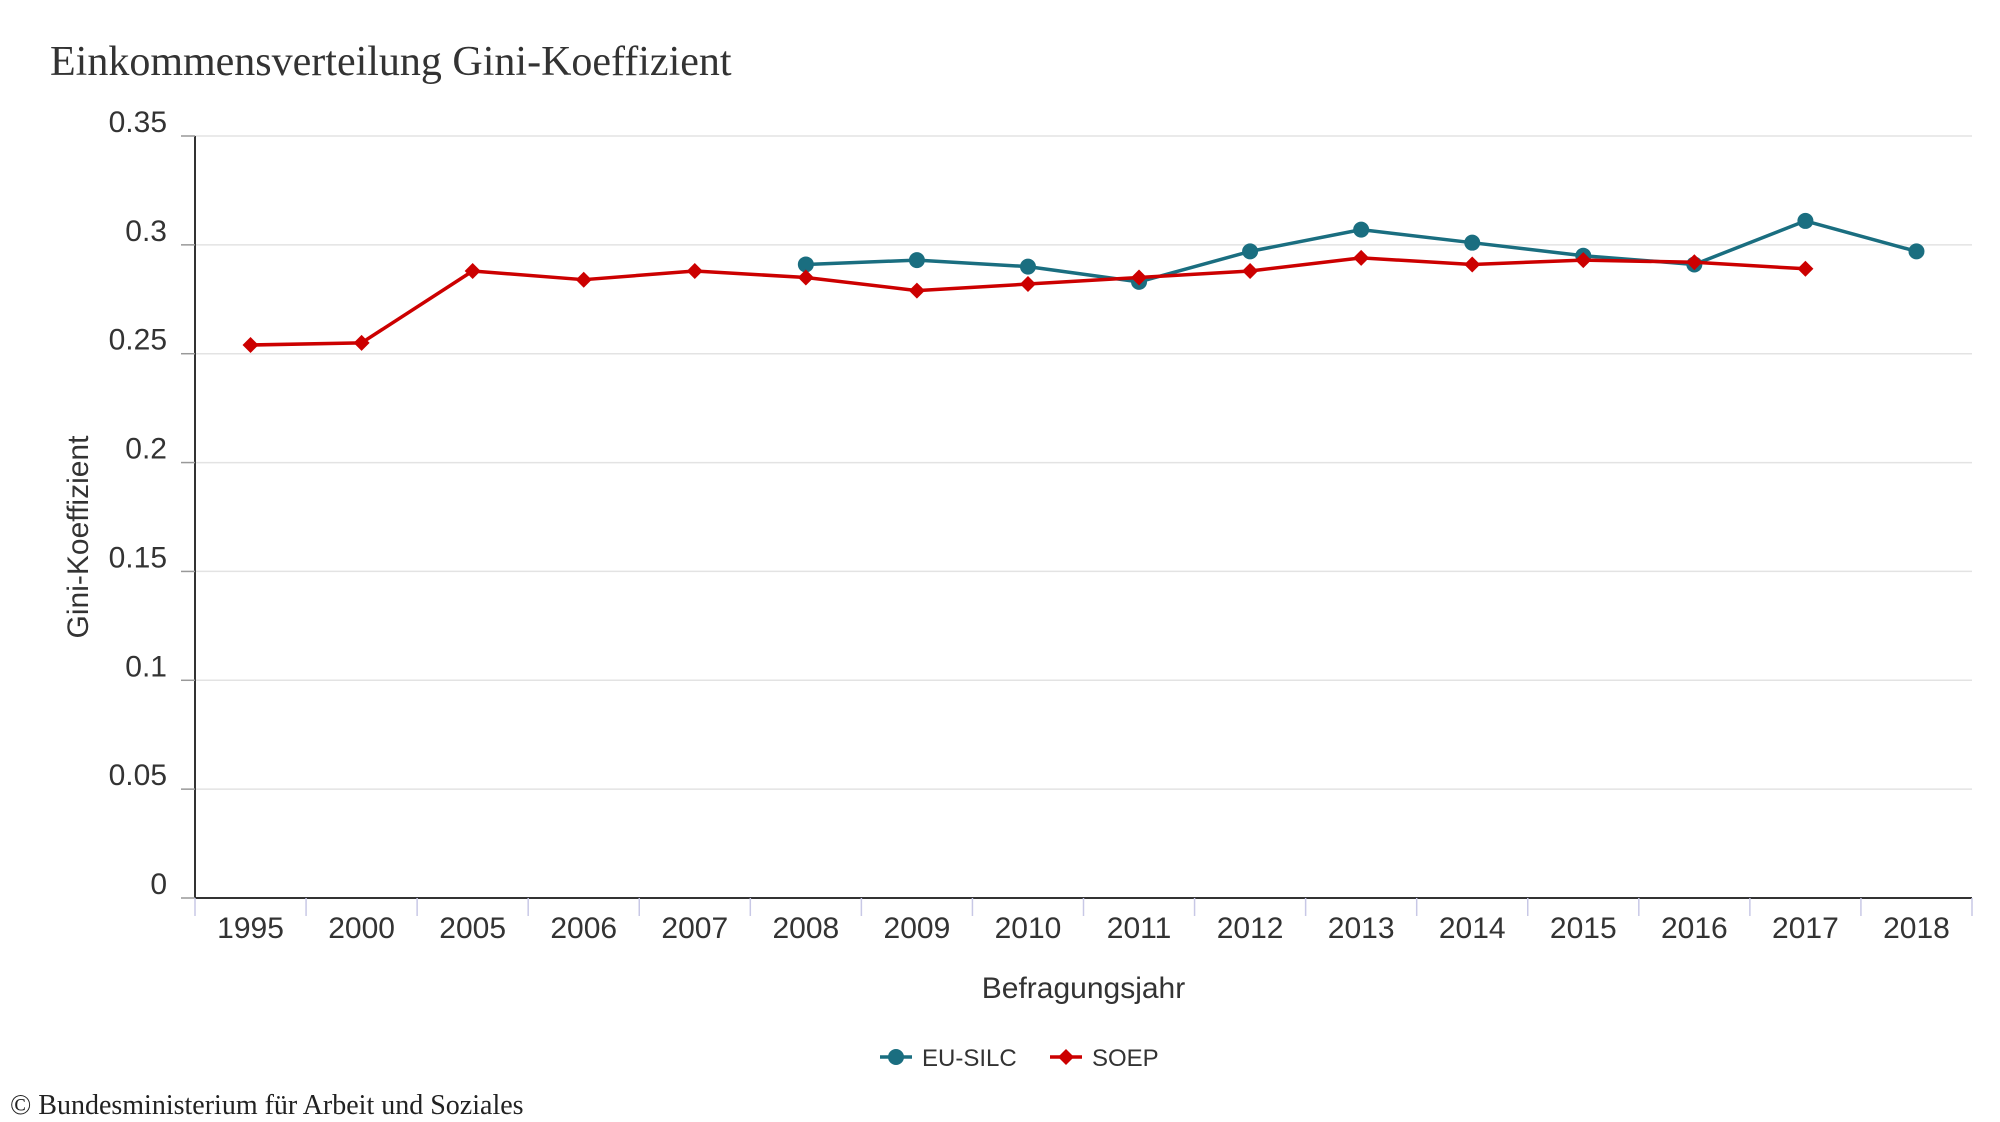  I want to click on x-tick-label: 2018, so click(1916, 928).